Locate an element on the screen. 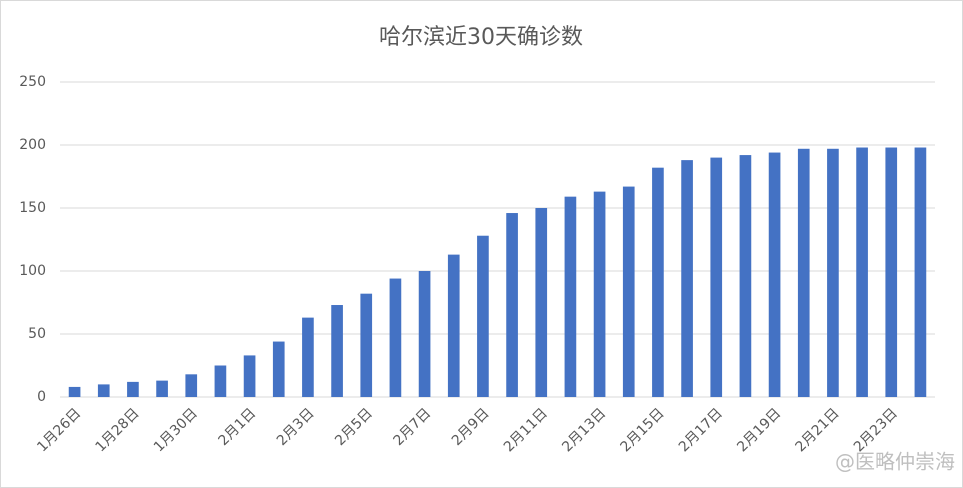 The height and width of the screenshot is (488, 963). y-tick-label: 150 is located at coordinates (32, 208).